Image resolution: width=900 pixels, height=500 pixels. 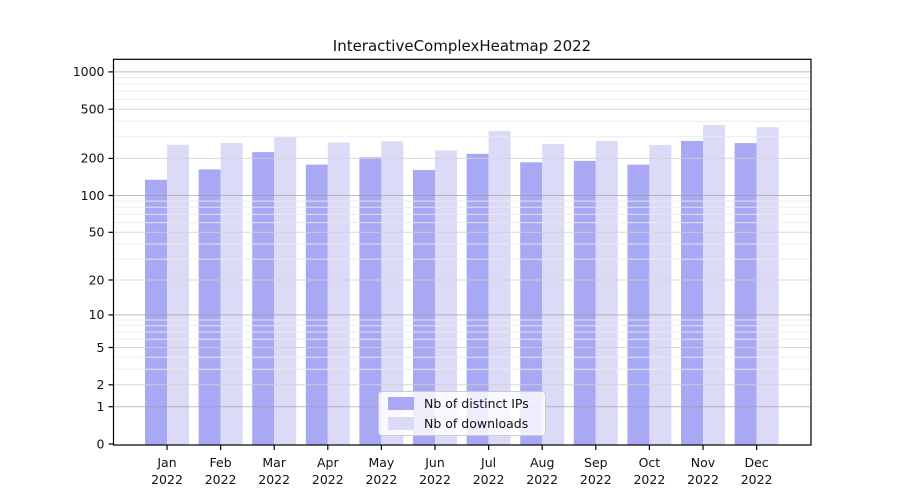 What do you see at coordinates (401, 423) in the screenshot?
I see `legend-swatch-downloads` at bounding box center [401, 423].